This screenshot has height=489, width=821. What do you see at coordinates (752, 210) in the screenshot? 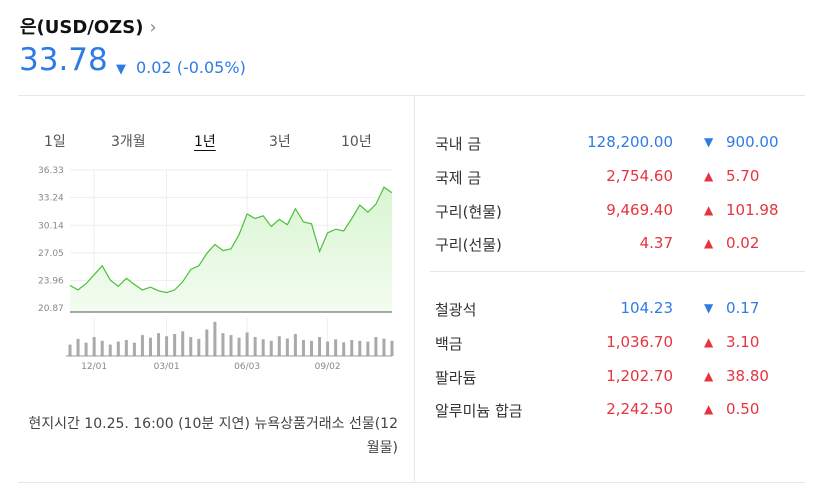
I see `item-change: 101.98` at bounding box center [752, 210].